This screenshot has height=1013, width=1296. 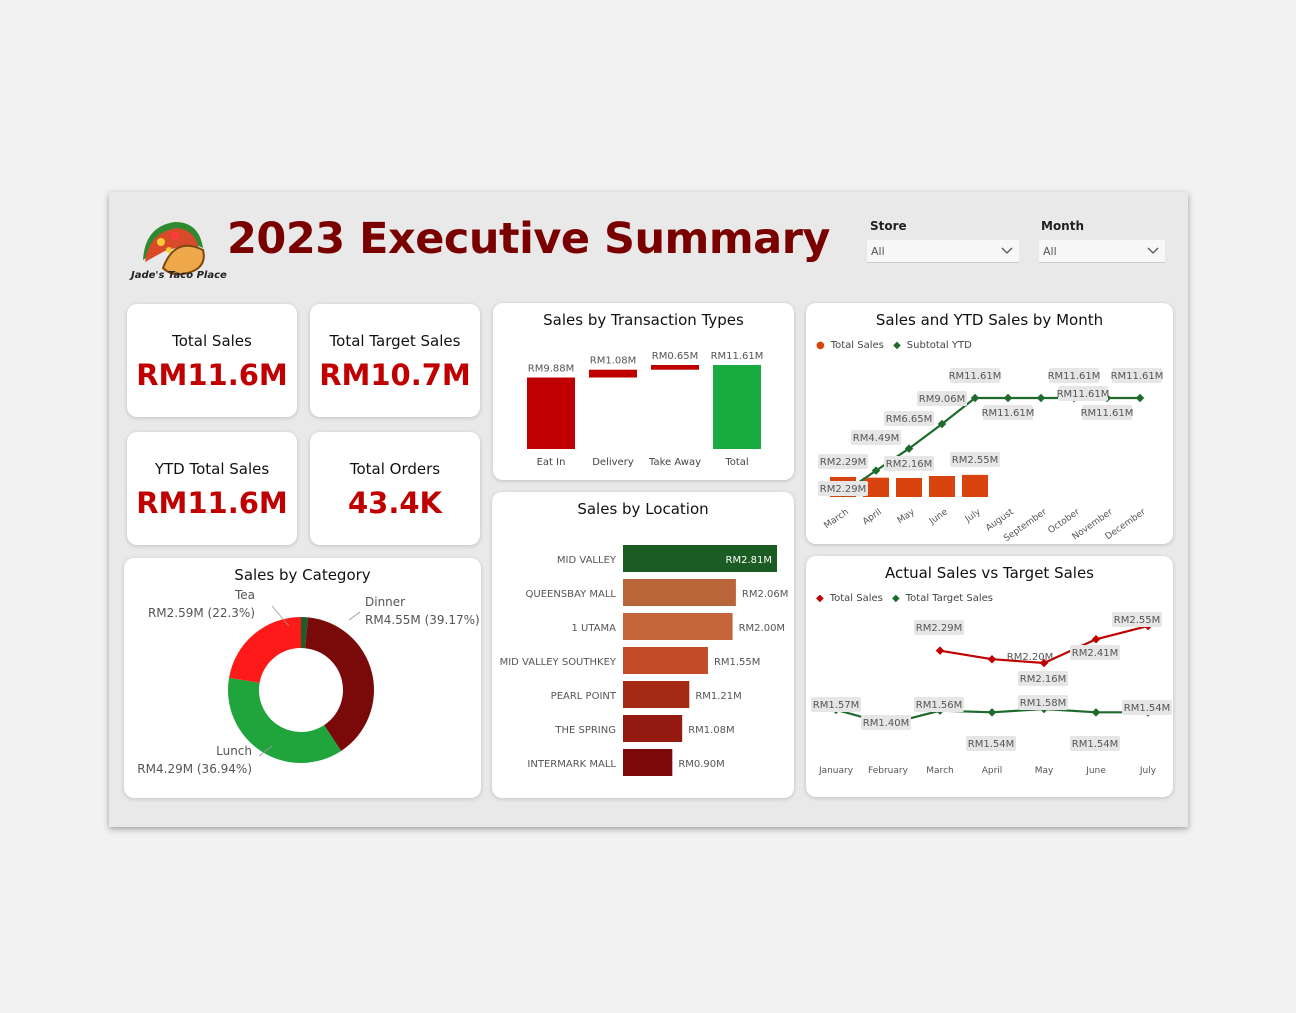 I want to click on slicer-store-label: Store, so click(x=888, y=226).